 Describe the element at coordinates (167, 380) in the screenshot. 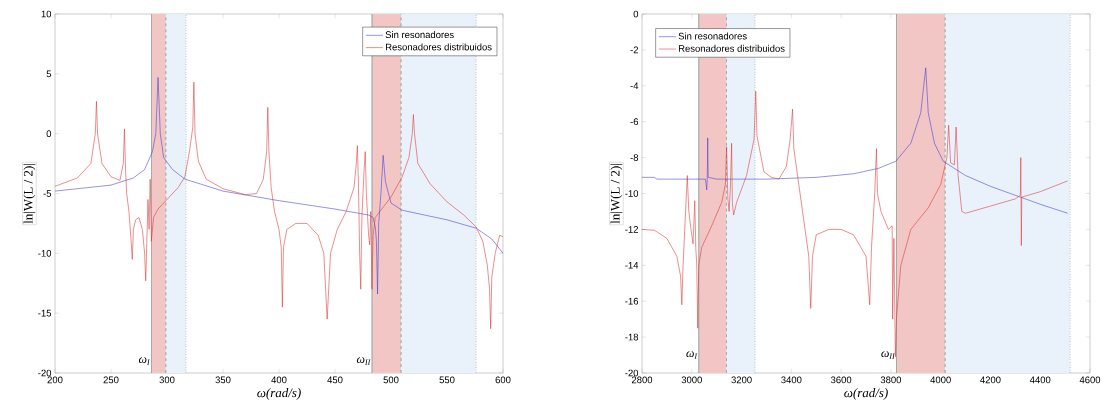

I see `x-tick-label: 300` at that location.